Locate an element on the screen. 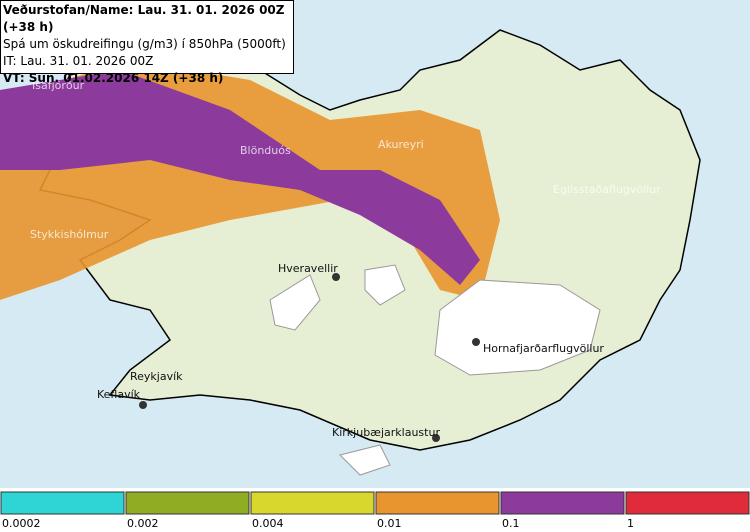 This screenshot has width=750, height=532. legend-label: 0.002 is located at coordinates (143, 523).